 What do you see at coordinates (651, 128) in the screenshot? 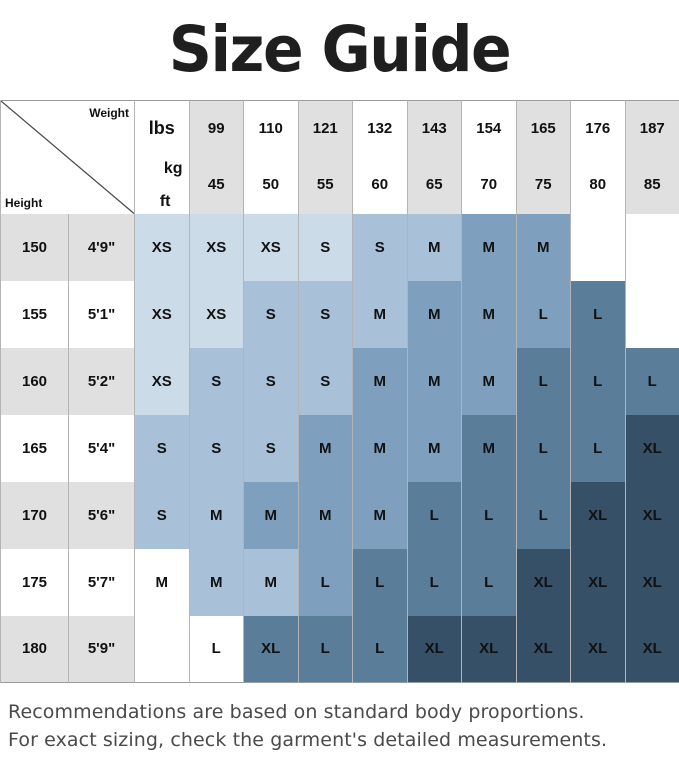
I see `header-lbs-8: 187` at bounding box center [651, 128].